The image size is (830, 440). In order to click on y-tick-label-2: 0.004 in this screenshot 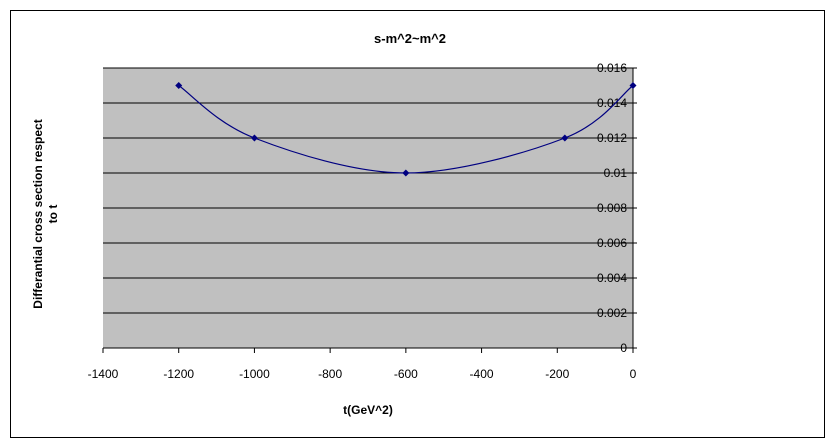, I will do `click(612, 278)`.